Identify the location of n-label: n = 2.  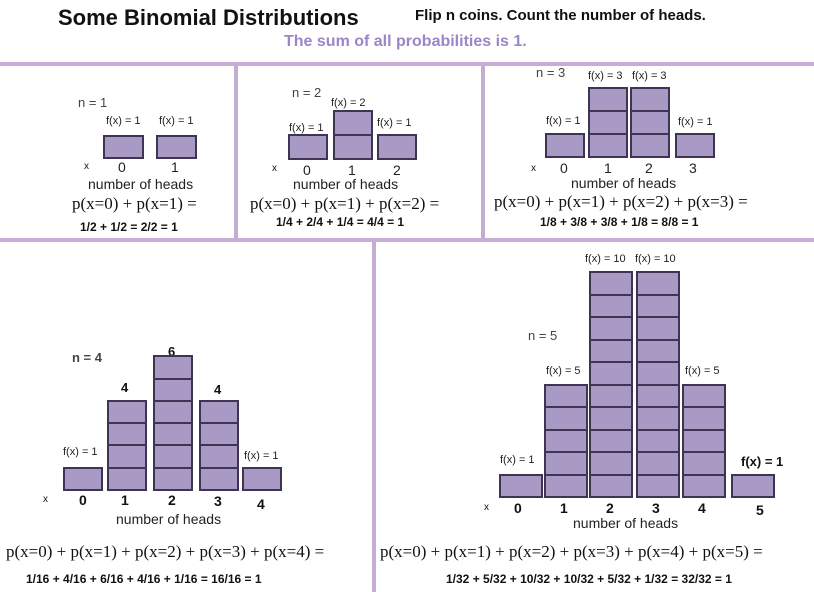
(307, 92).